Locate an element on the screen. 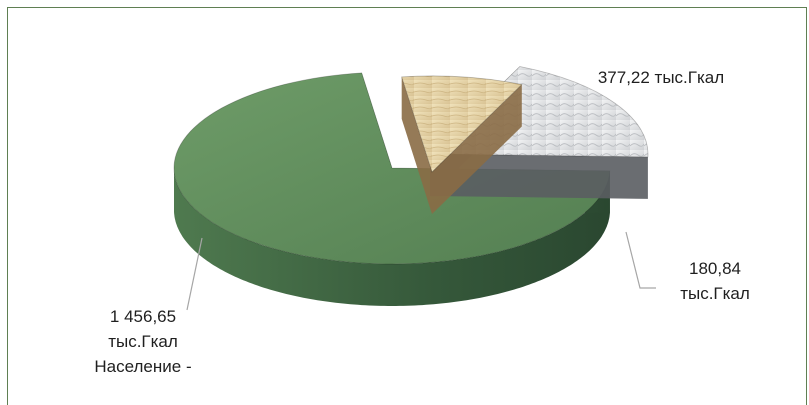 The height and width of the screenshot is (405, 809). data-label-slice-3-line1: 377,22 тыс.Гкал is located at coordinates (661, 77).